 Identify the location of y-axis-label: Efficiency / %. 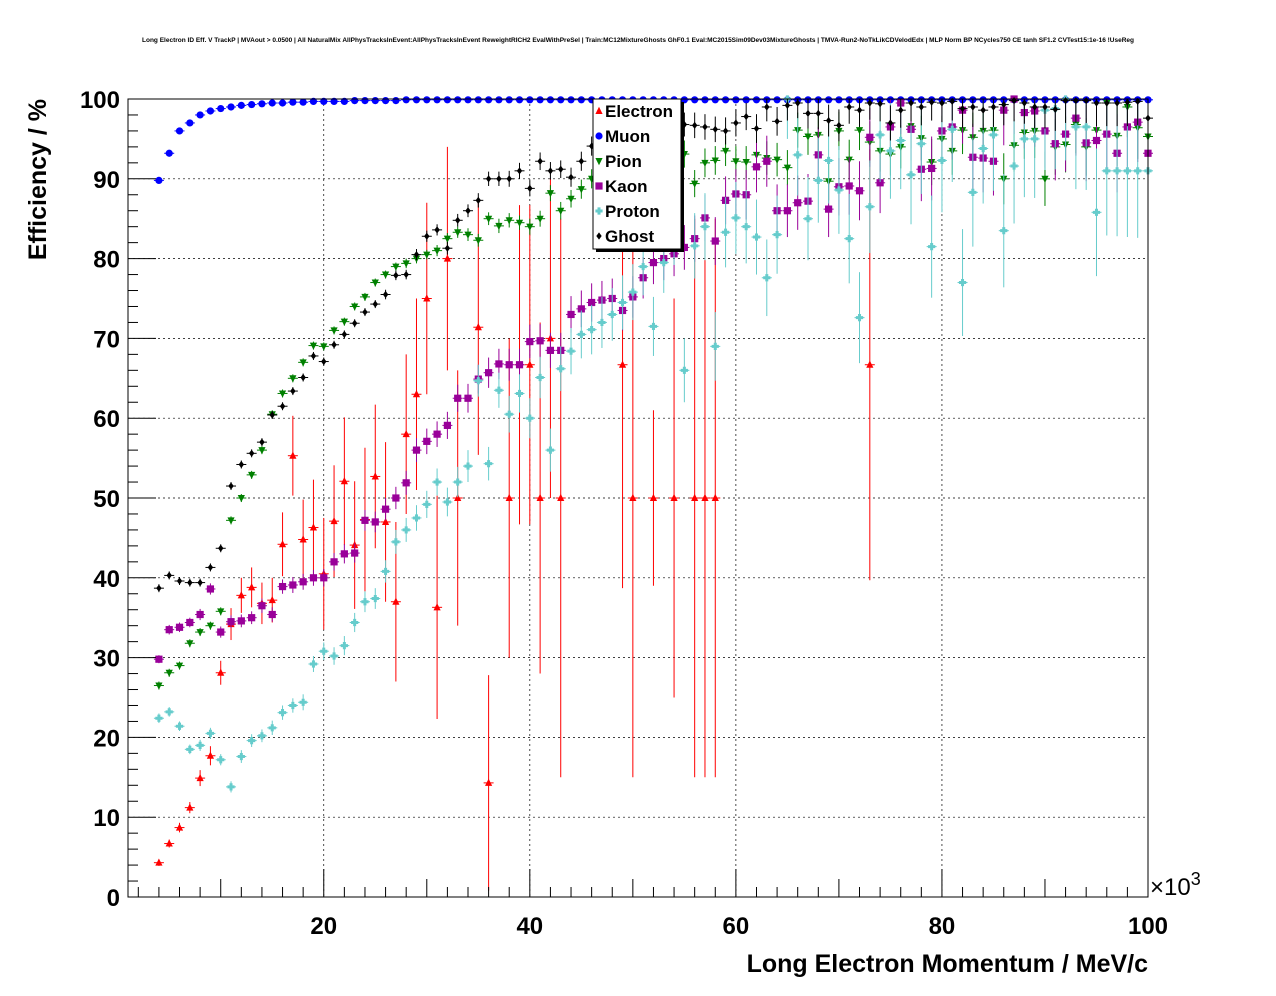
(38, 179).